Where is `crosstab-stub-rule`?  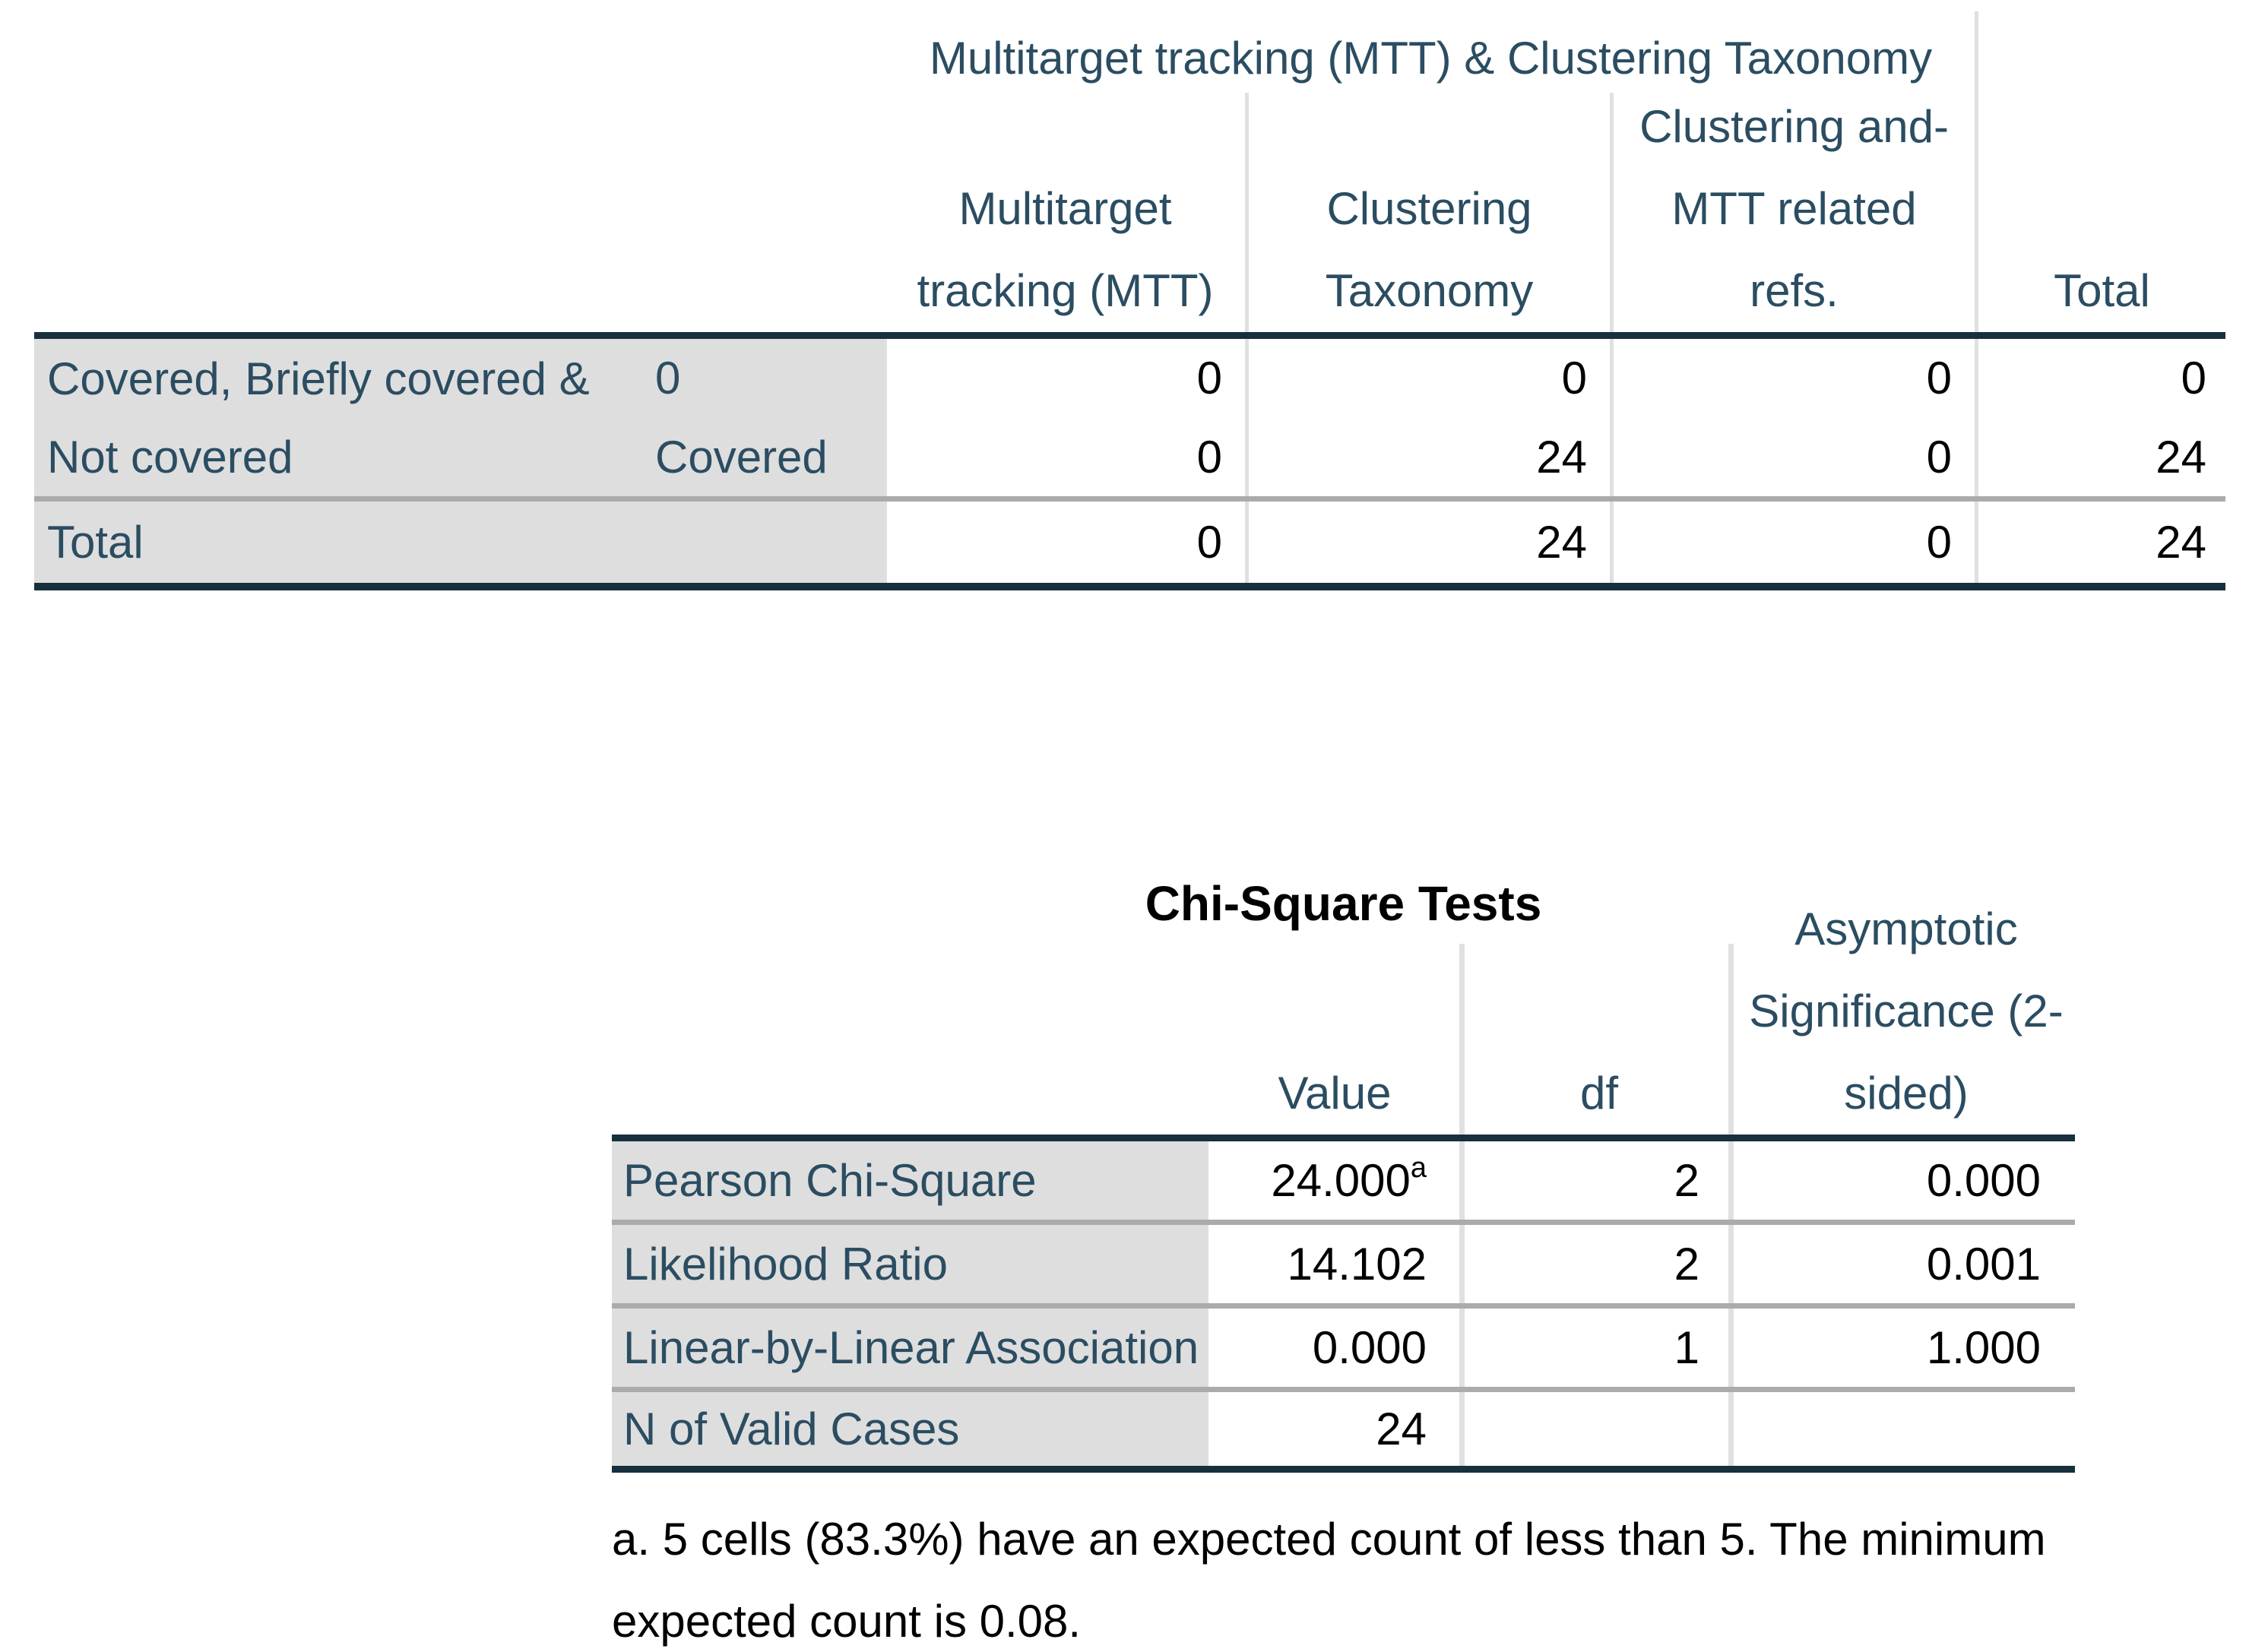 crosstab-stub-rule is located at coordinates (885, 461).